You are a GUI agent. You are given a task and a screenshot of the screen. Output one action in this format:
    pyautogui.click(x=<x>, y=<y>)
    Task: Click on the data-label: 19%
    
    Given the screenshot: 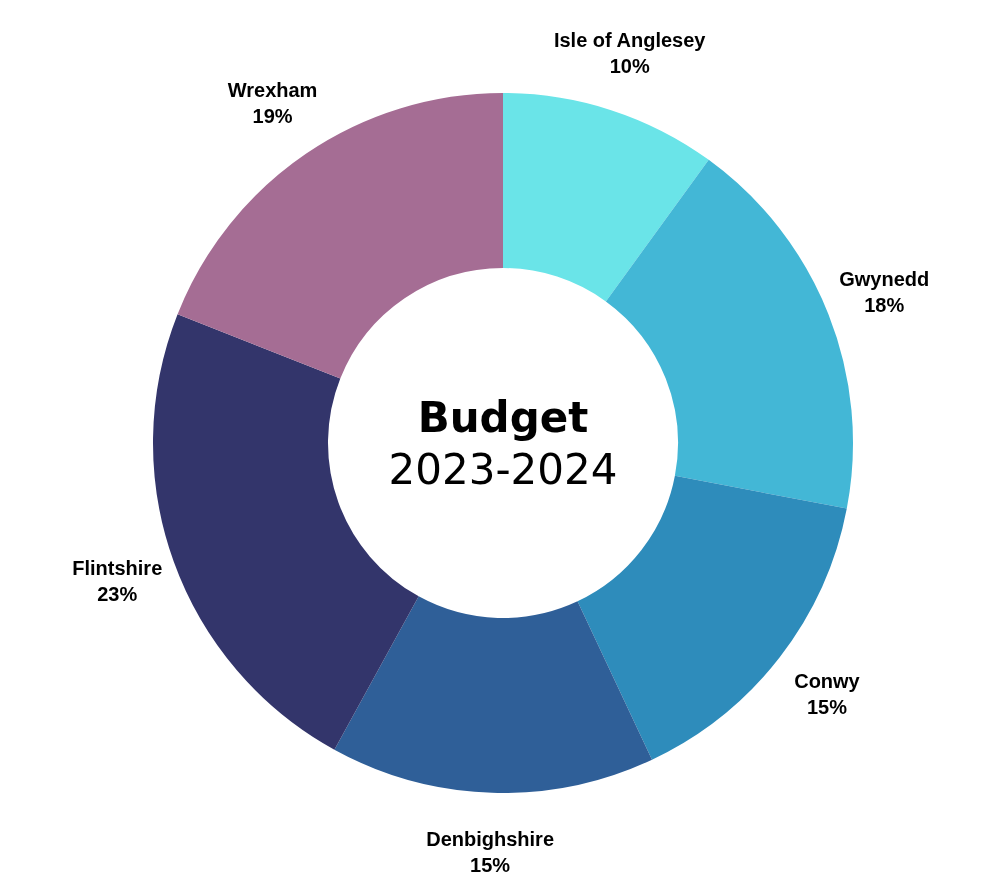 What is the action you would take?
    pyautogui.click(x=272, y=116)
    